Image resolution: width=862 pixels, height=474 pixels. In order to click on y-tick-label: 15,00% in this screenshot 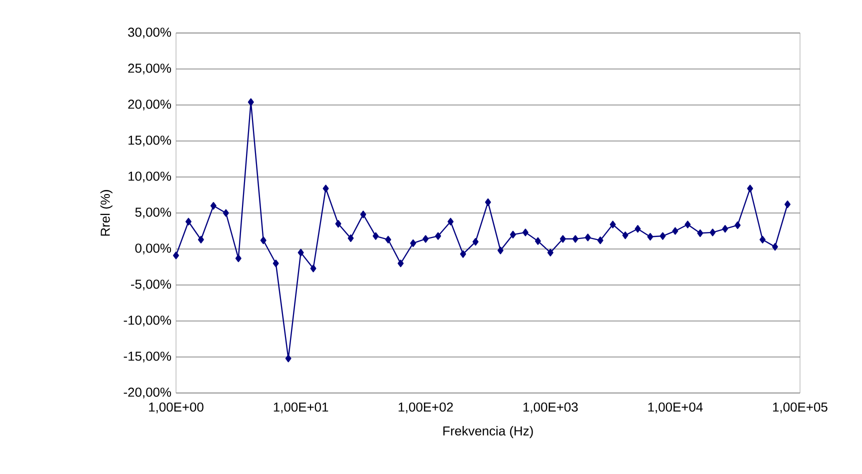, I will do `click(150, 141)`.